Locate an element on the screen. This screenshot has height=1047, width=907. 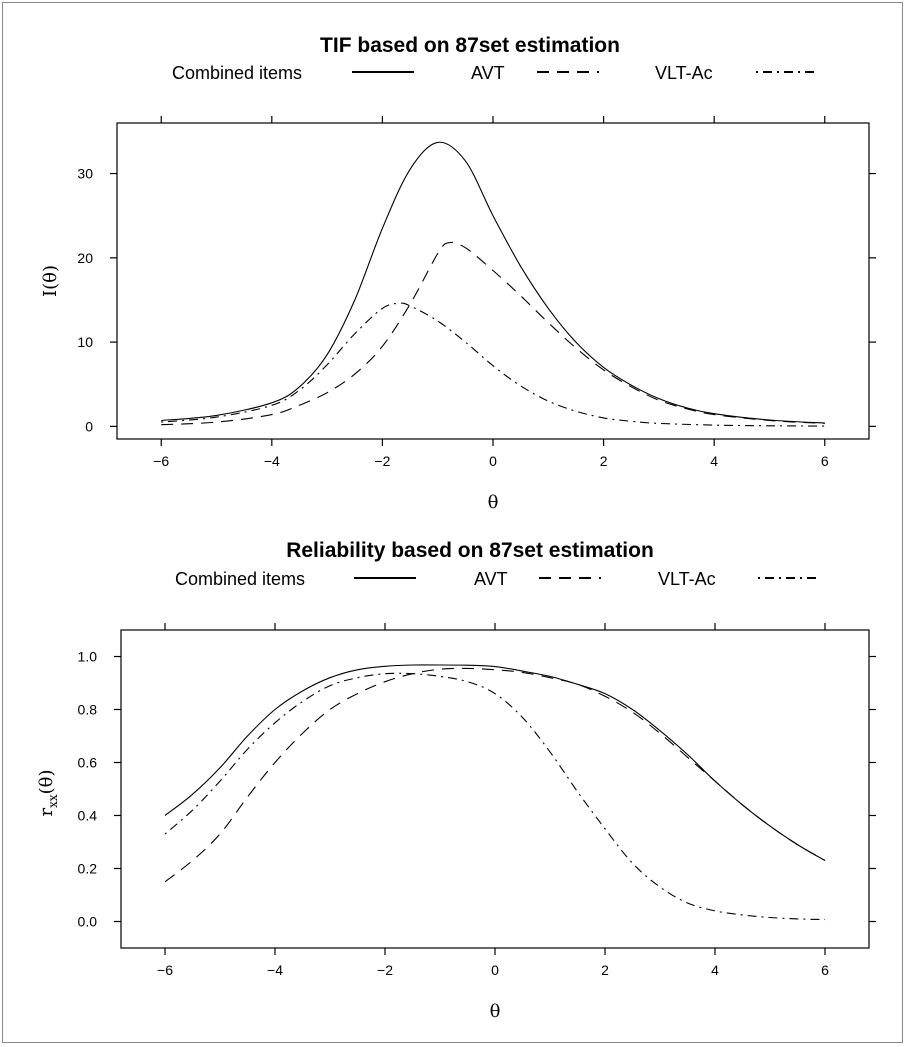
series-line-vlt-ac is located at coordinates (493, 364).